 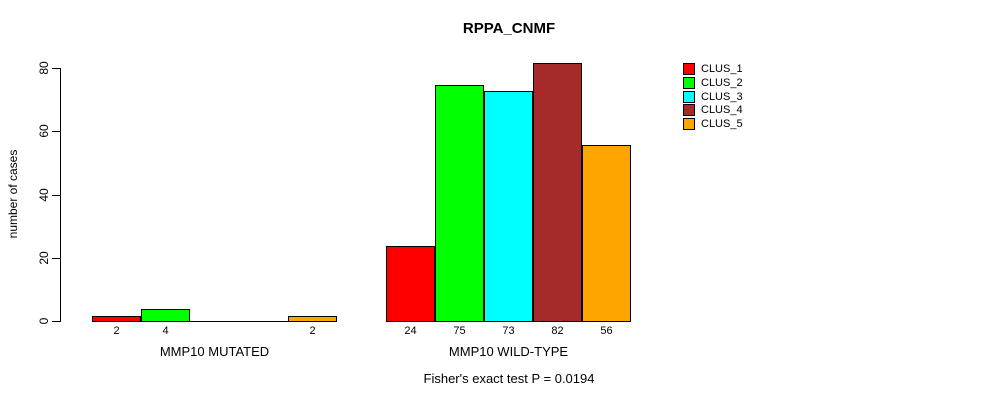 What do you see at coordinates (508, 351) in the screenshot?
I see `category-label: MMP10 WILD-TYPE` at bounding box center [508, 351].